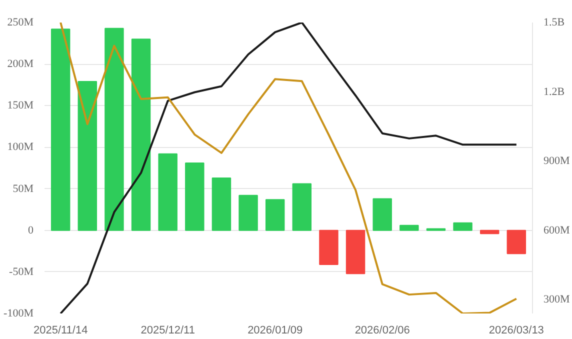 Image resolution: width=572 pixels, height=339 pixels. What do you see at coordinates (554, 92) in the screenshot?
I see `y2-tick-label: 1.2B` at bounding box center [554, 92].